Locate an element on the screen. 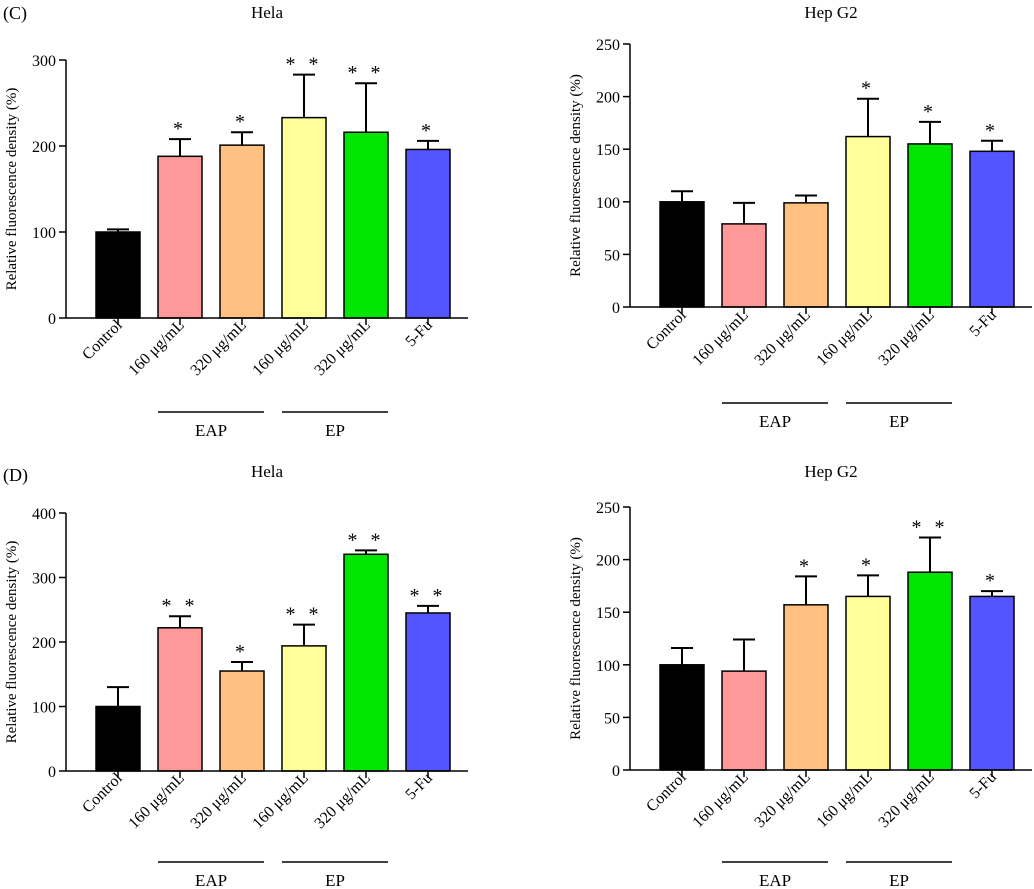  y-tick-label: 400 is located at coordinates (44, 514).